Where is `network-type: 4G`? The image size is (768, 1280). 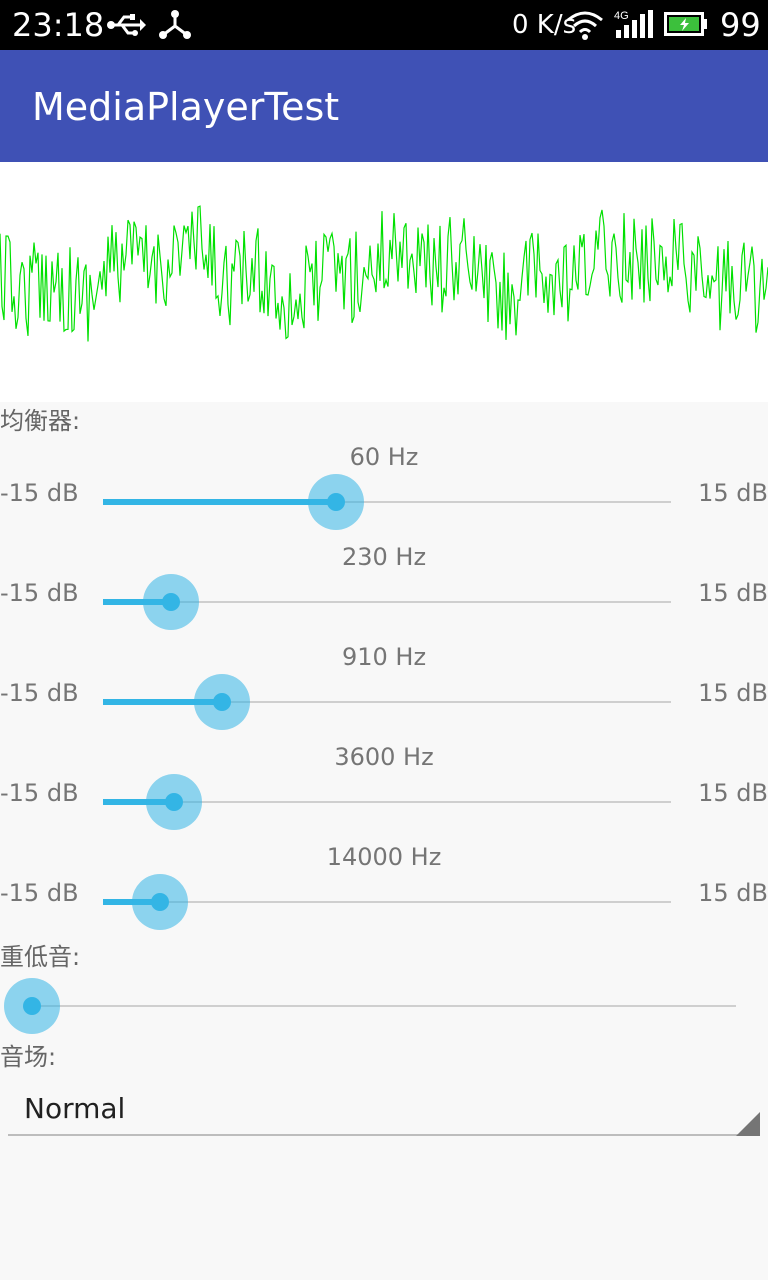
network-type: 4G is located at coordinates (621, 16).